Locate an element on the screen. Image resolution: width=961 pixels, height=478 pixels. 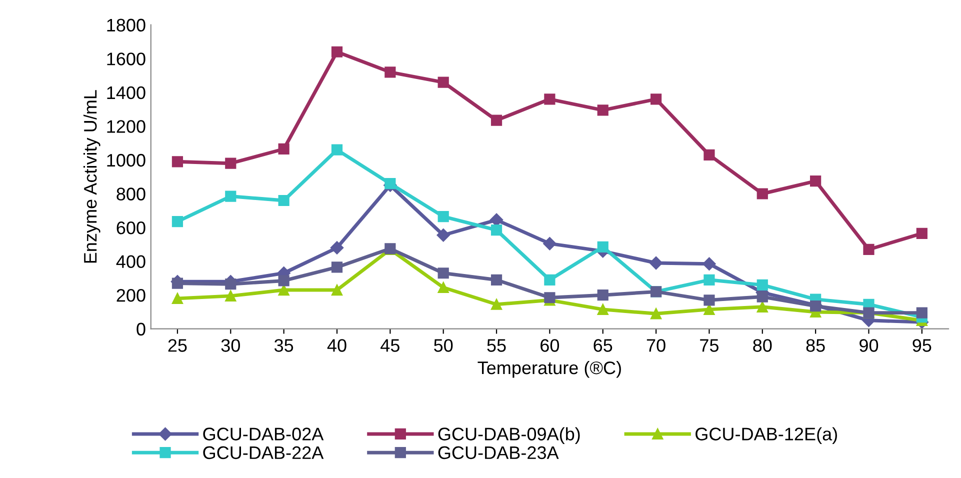
y-tick-label: 1800 is located at coordinates (126, 25).